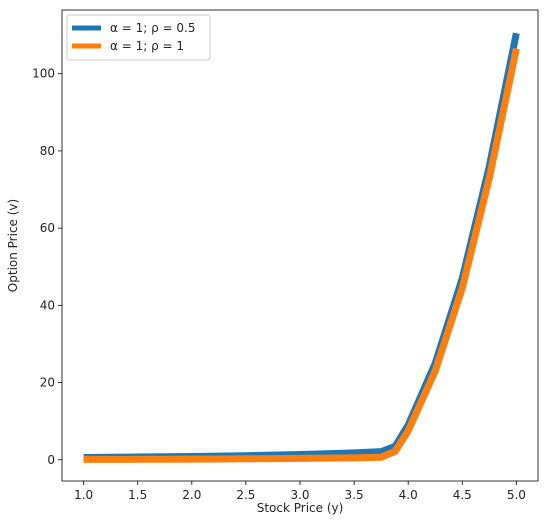  I want to click on x-axis: 1.0 1.5 2.0 2.5 3.0 3.5 4.0 4.5 5.0, so click(300, 491).